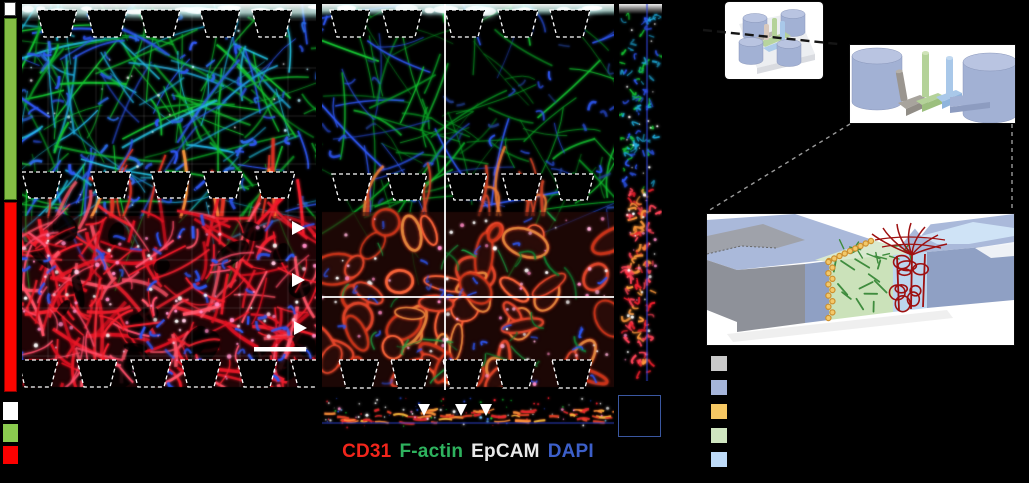 The width and height of the screenshot is (1029, 483). Describe the element at coordinates (431, 451) in the screenshot. I see `stain-label-factin: F-actin` at that location.